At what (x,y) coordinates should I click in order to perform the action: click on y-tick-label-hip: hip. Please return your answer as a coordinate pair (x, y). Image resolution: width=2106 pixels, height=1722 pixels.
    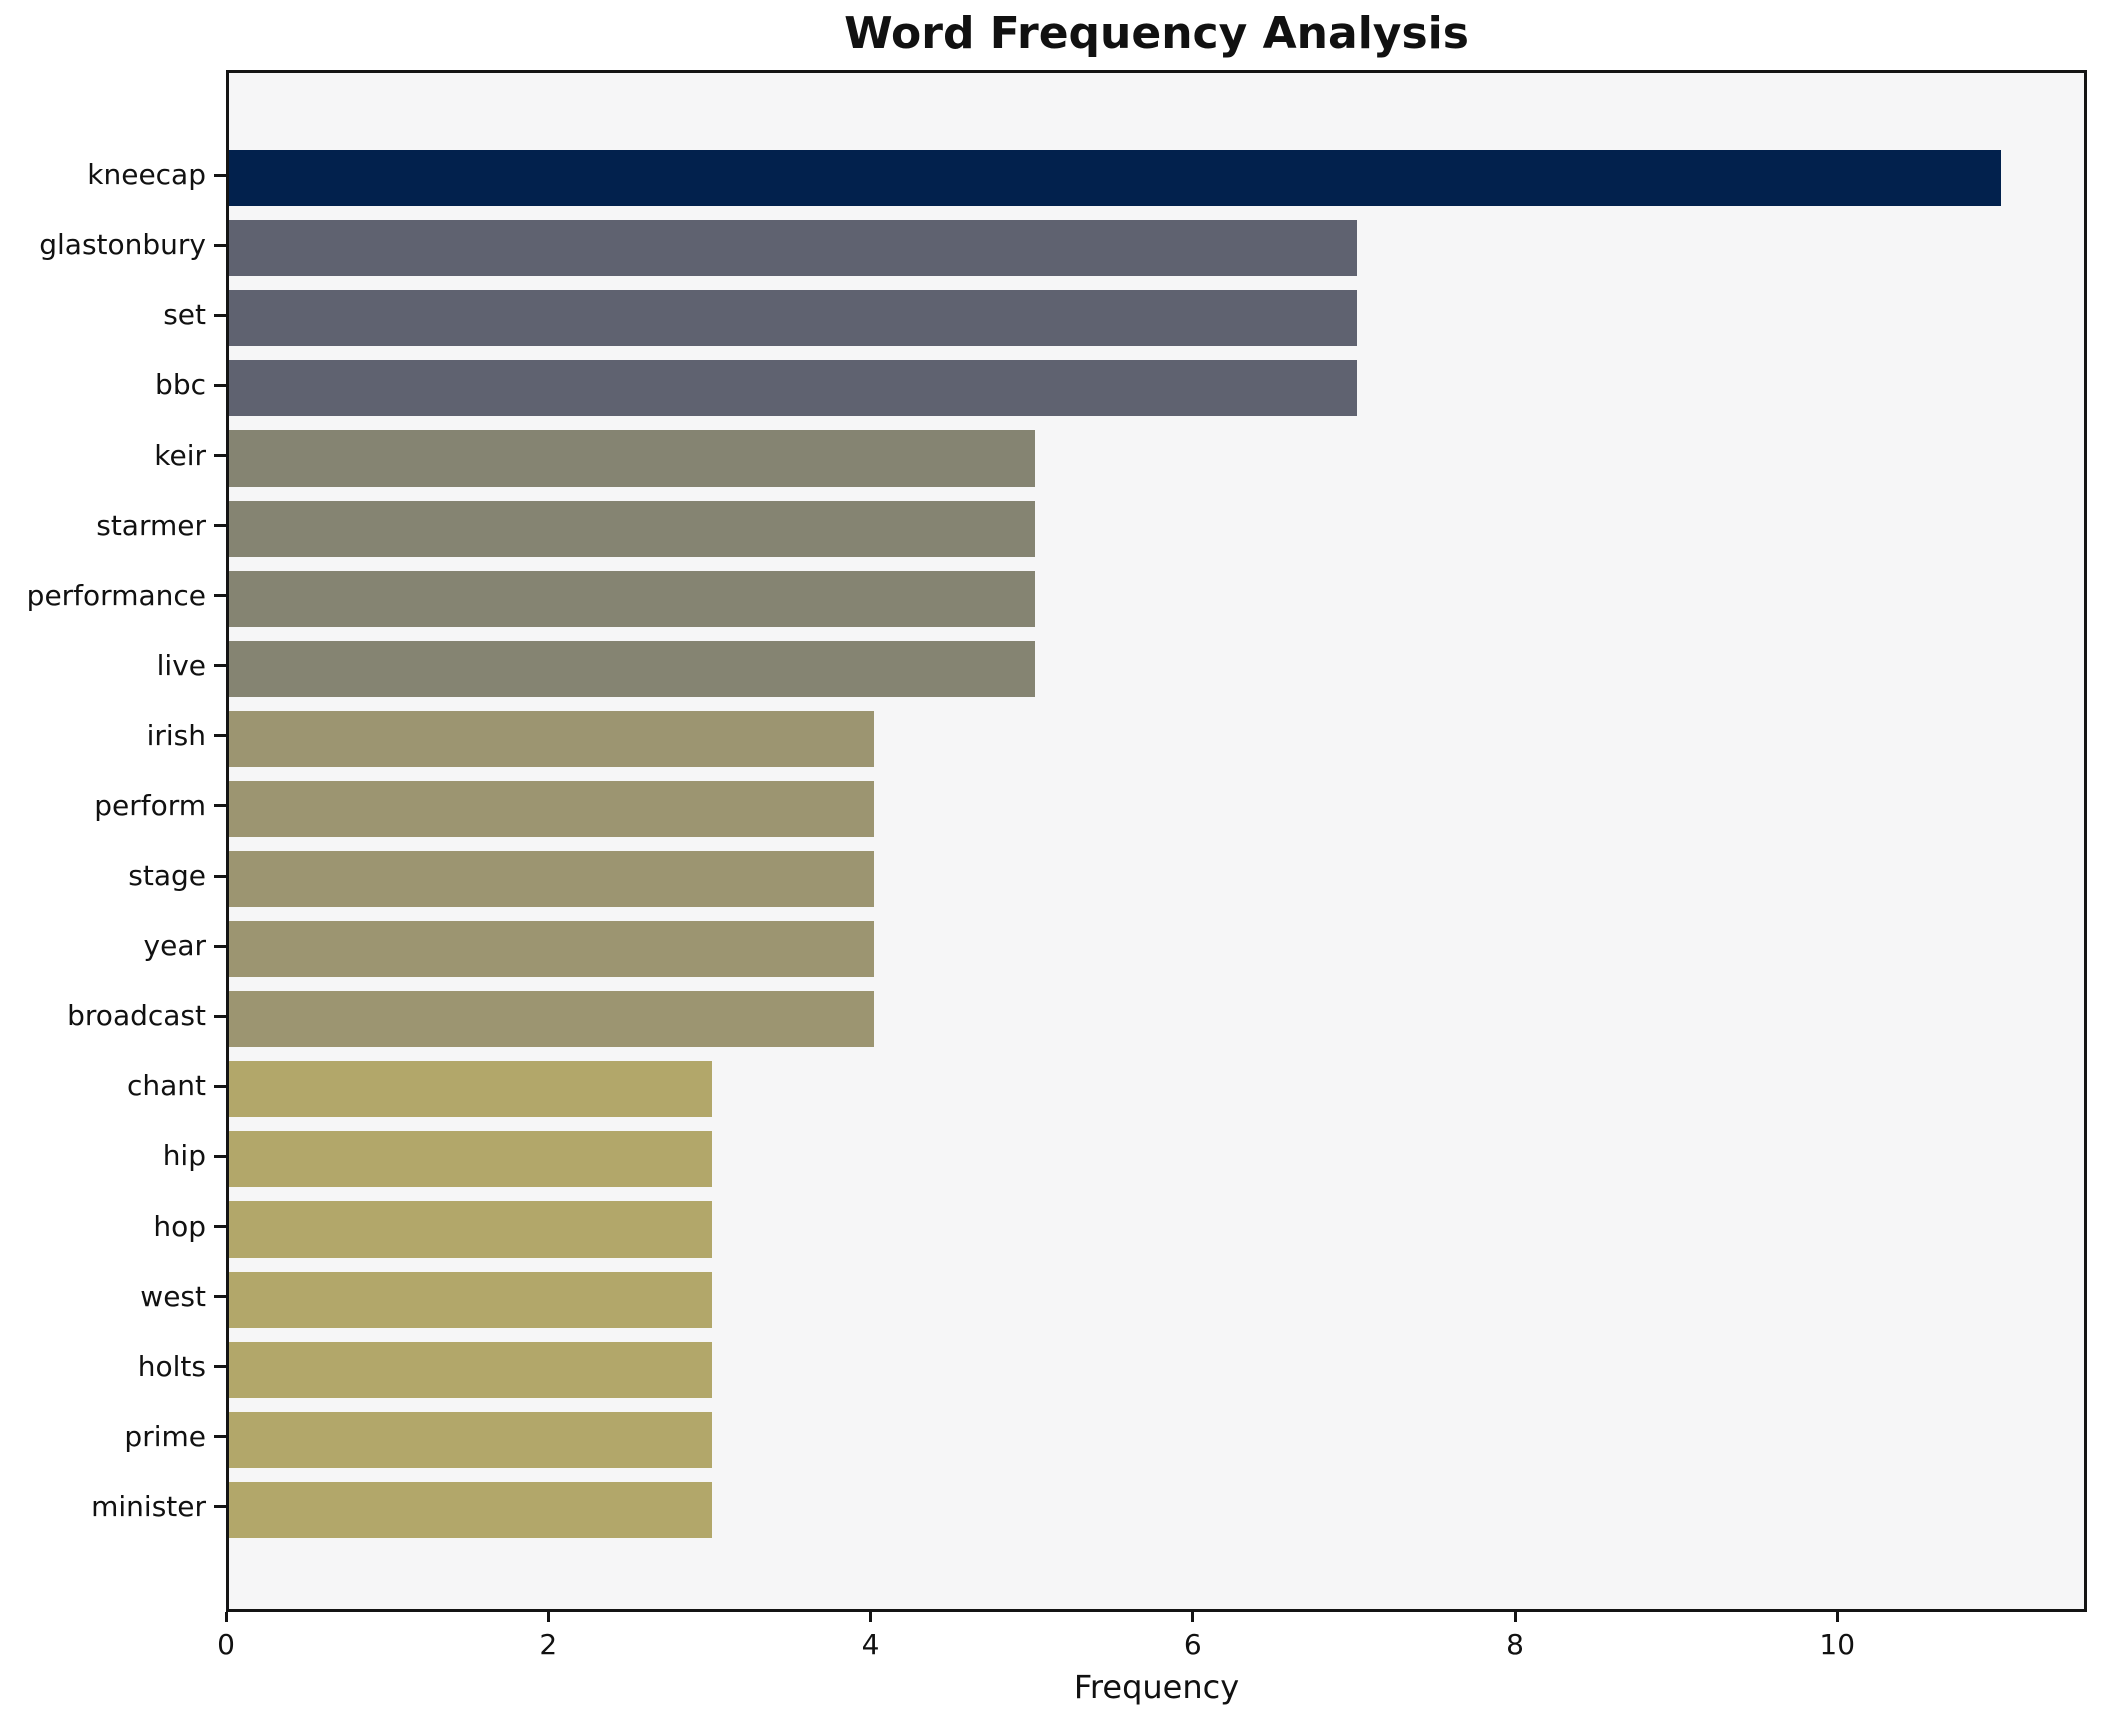
    Looking at the image, I should click on (184, 1156).